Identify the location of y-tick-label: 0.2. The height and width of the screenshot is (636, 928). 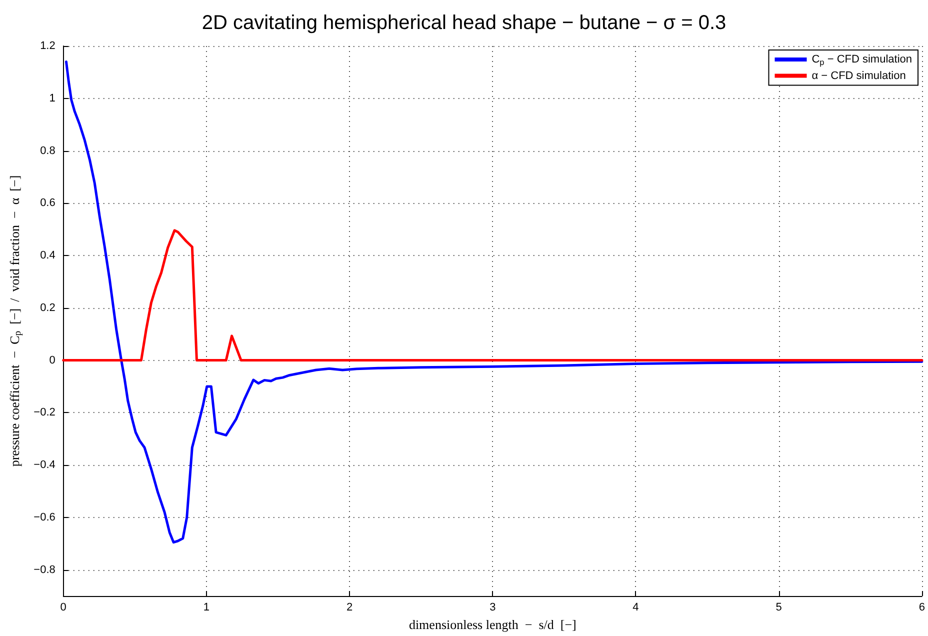
(48, 308).